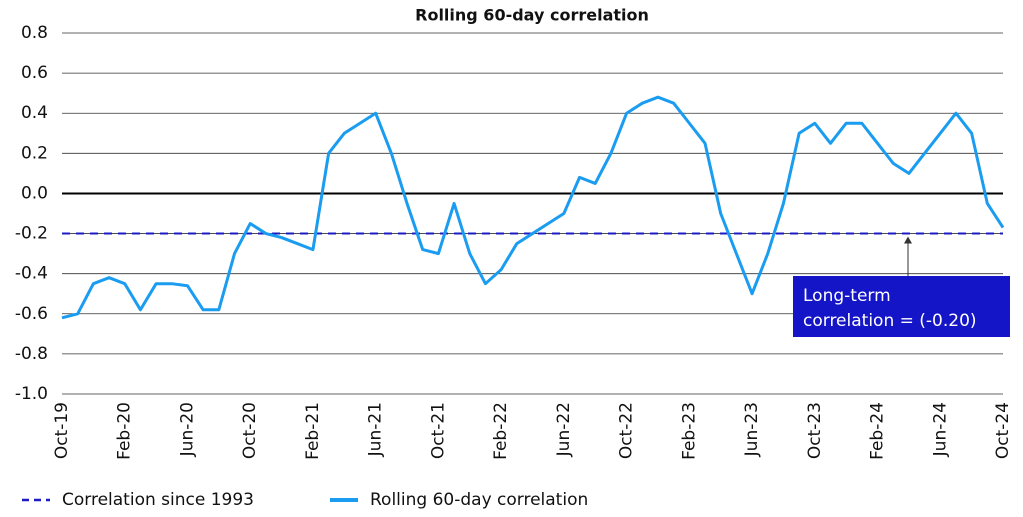 The width and height of the screenshot is (1023, 517). I want to click on annotation-text: Long-term, so click(847, 296).